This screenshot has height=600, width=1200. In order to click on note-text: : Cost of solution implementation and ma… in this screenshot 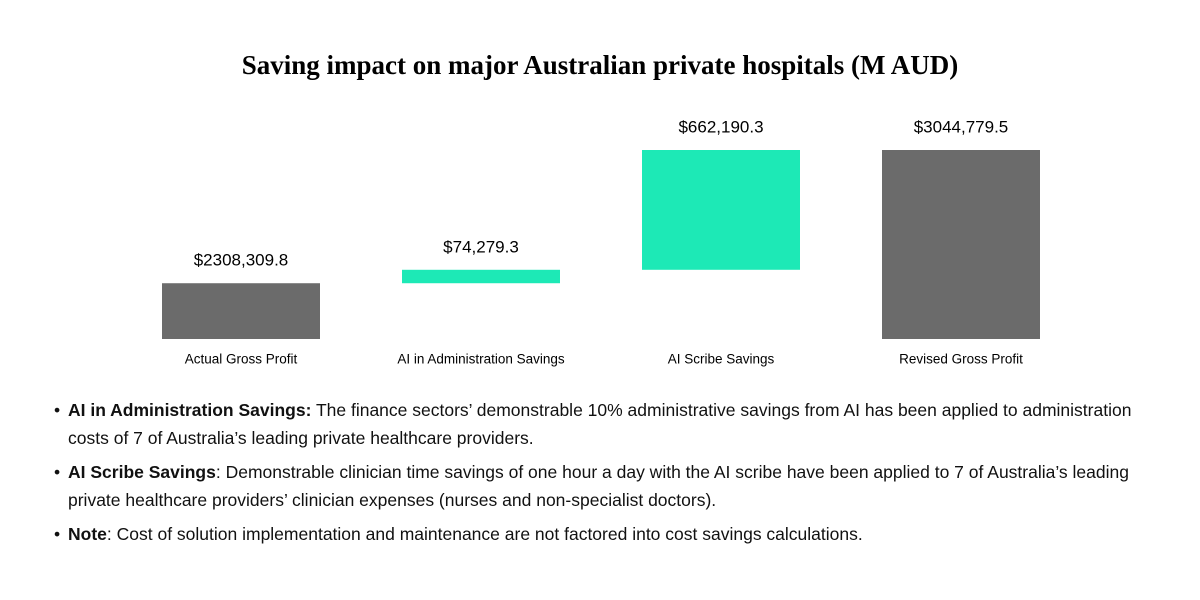, I will do `click(484, 534)`.